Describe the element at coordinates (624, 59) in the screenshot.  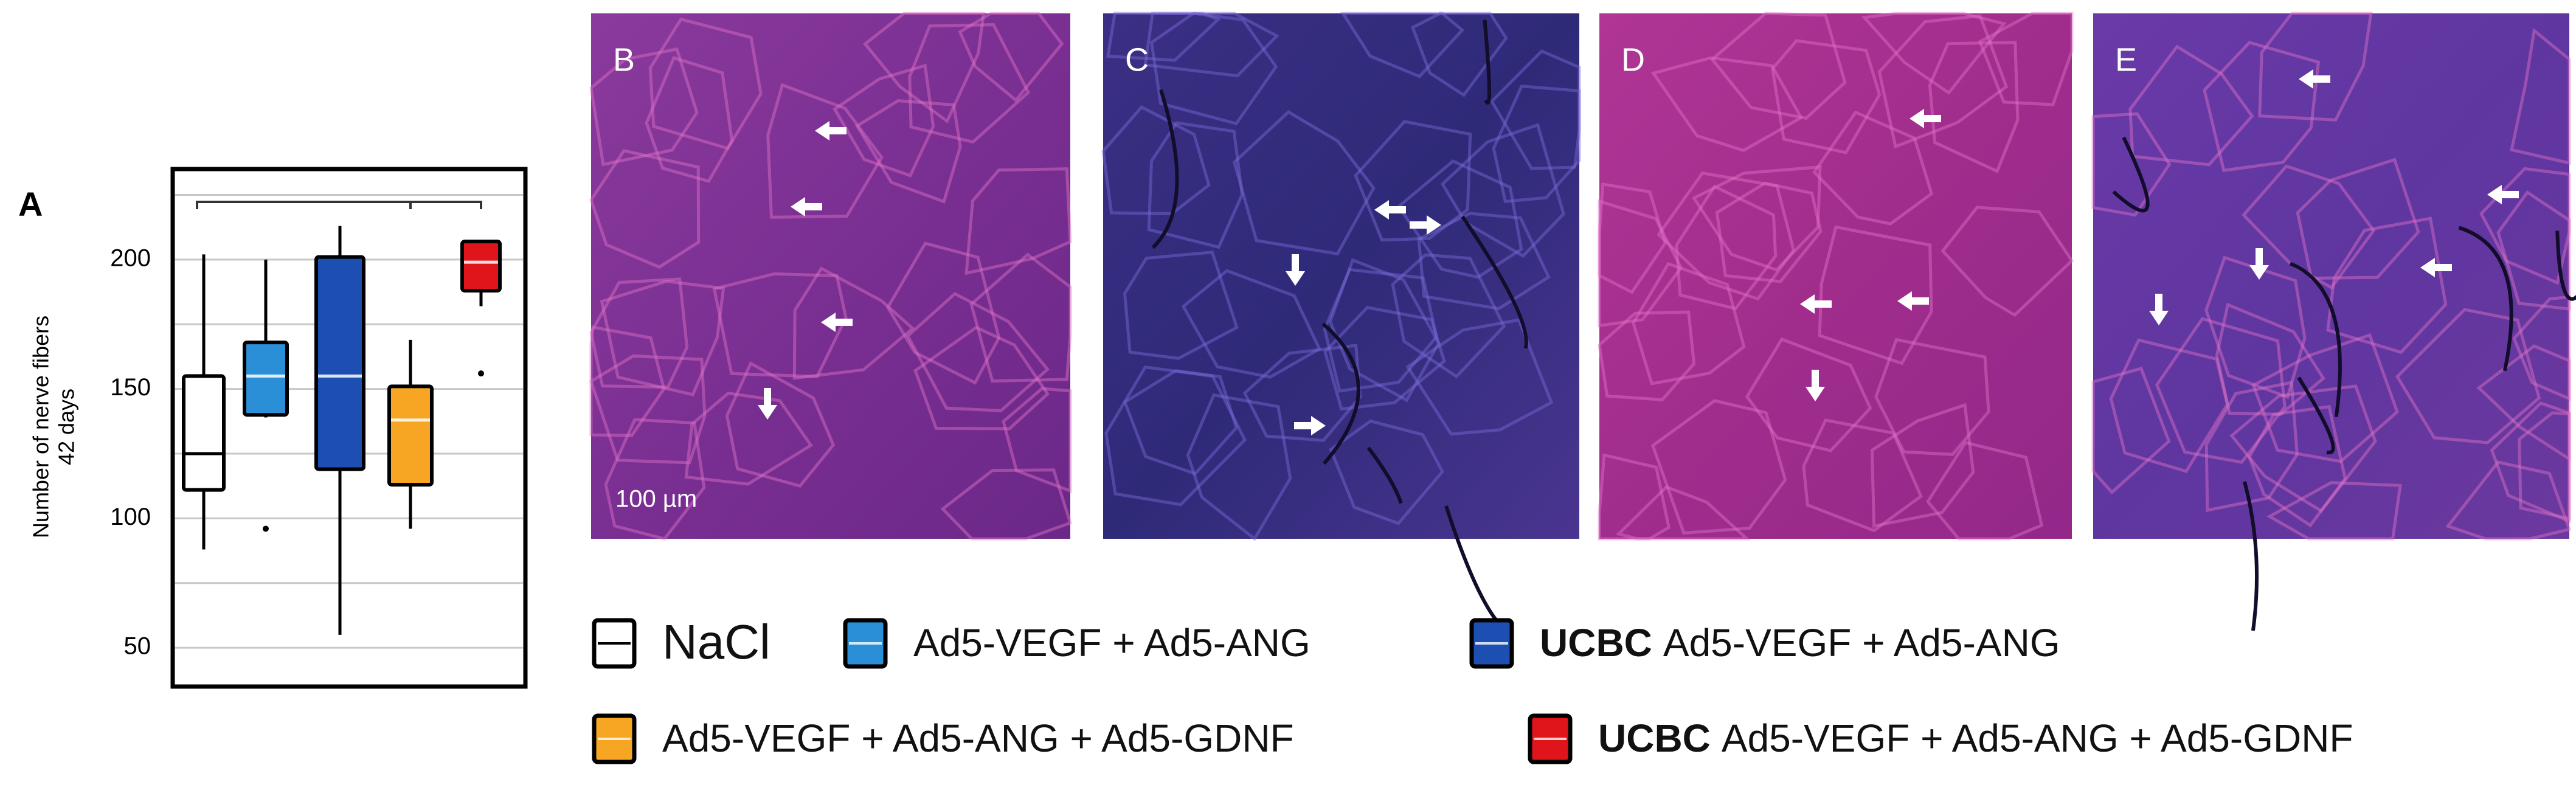
I see `panel-label: B` at that location.